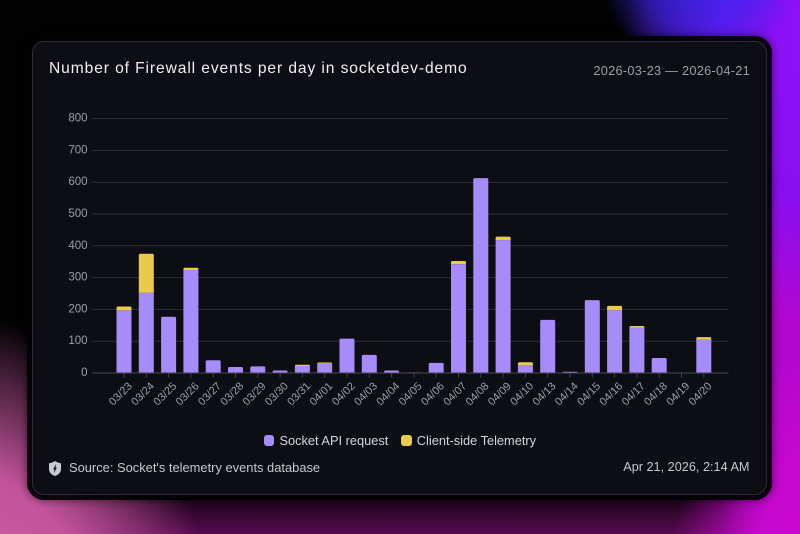 The width and height of the screenshot is (800, 534). I want to click on svg-text: 03/29, so click(255, 394).